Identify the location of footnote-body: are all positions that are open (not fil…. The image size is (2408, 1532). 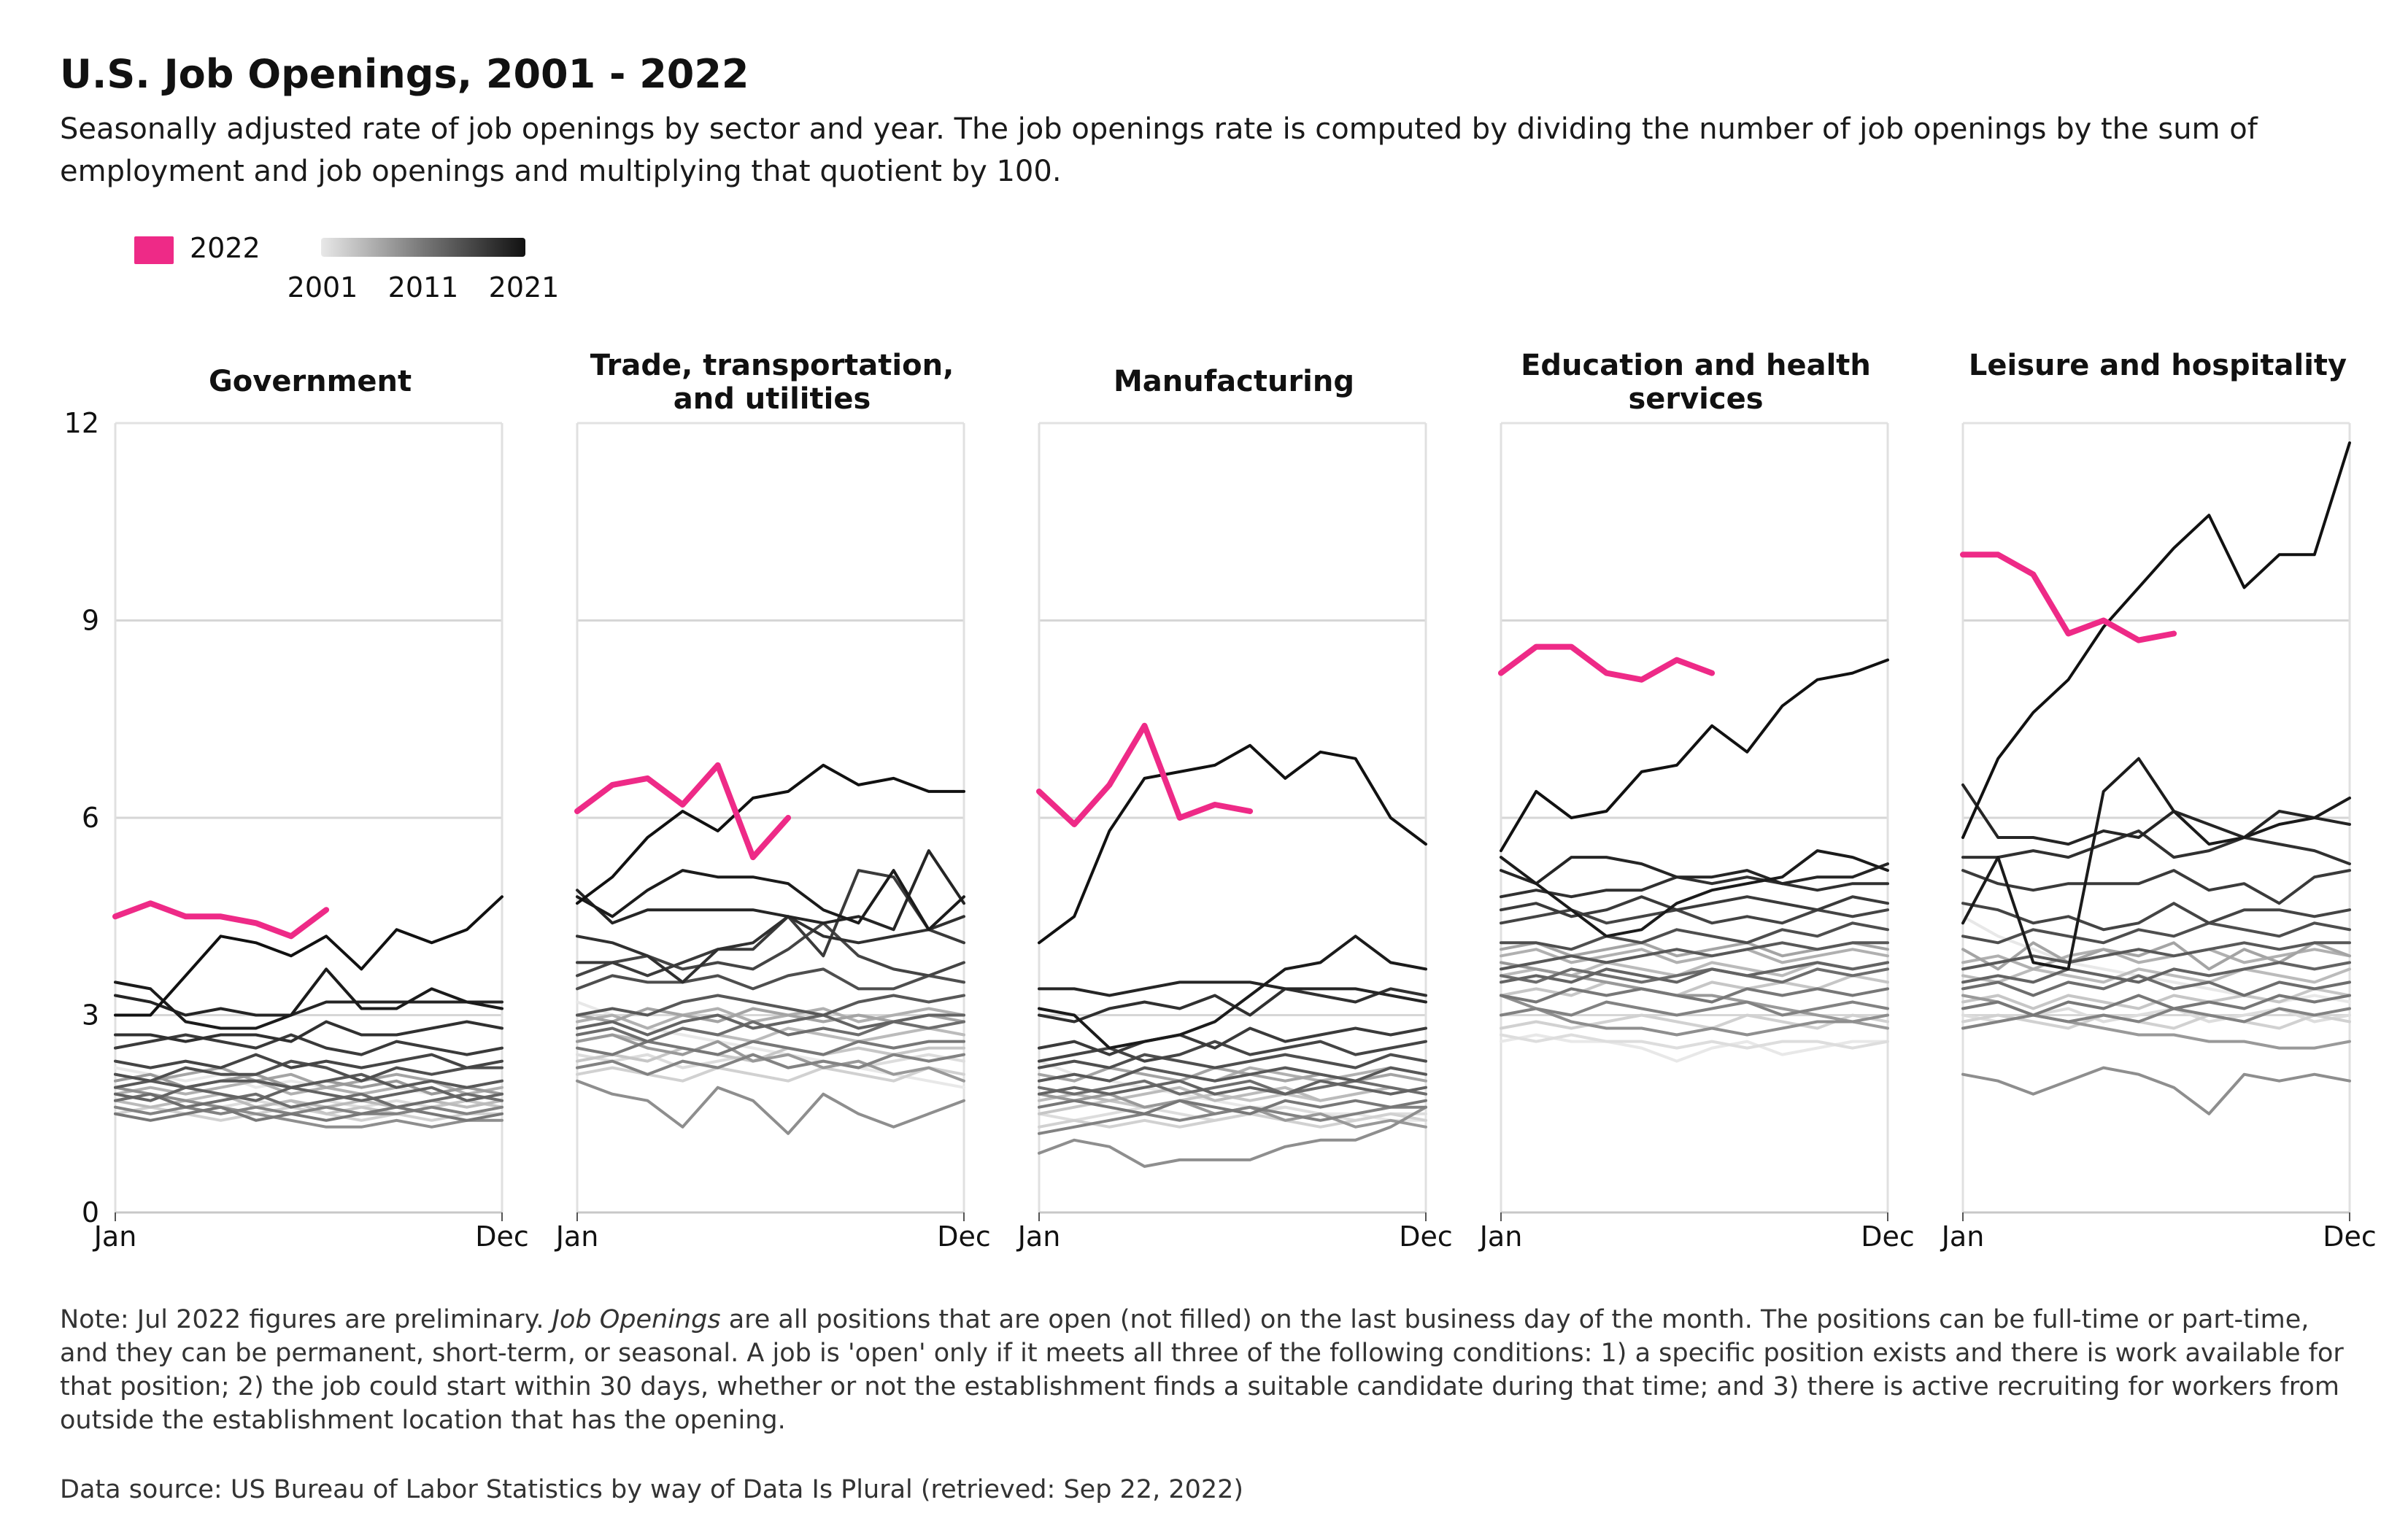
(1202, 1370).